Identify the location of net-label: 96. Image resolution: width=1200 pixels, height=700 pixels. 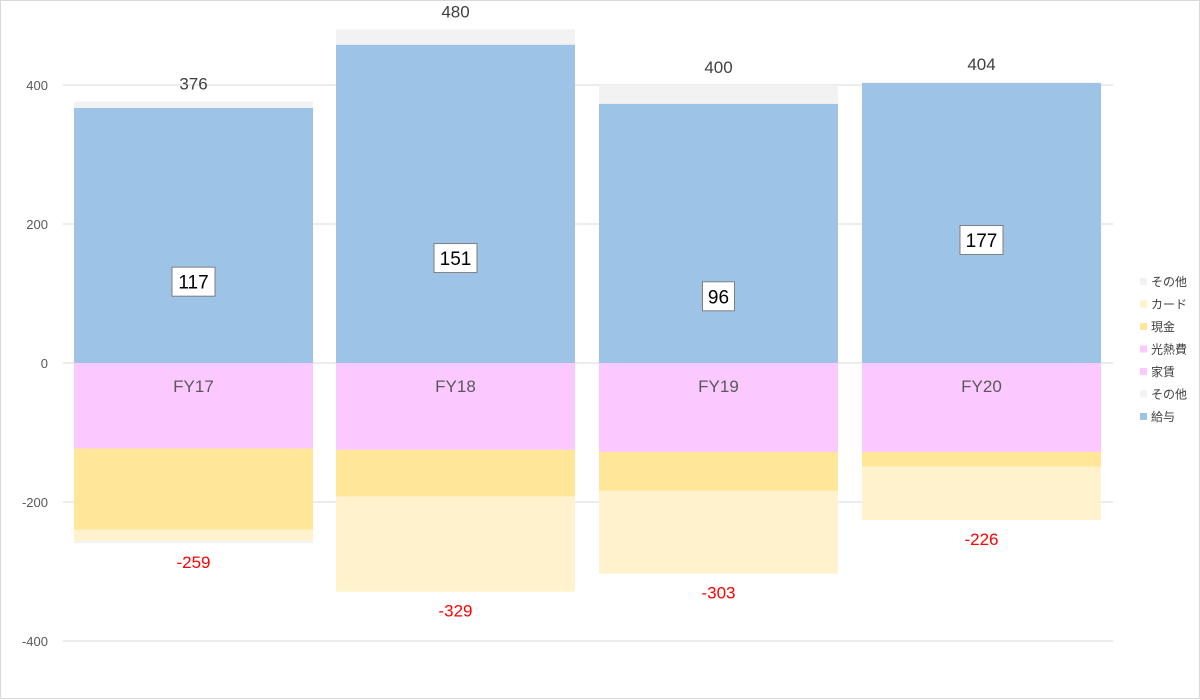
(718, 297).